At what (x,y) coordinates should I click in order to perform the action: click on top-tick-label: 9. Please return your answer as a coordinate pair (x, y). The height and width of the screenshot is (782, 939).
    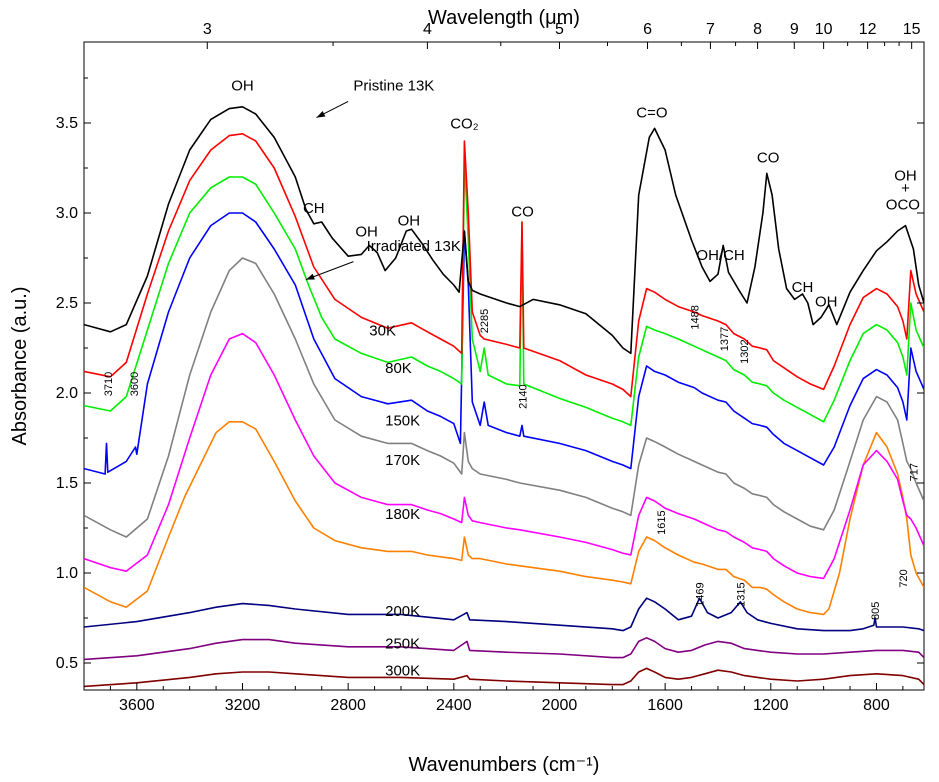
    Looking at the image, I should click on (794, 29).